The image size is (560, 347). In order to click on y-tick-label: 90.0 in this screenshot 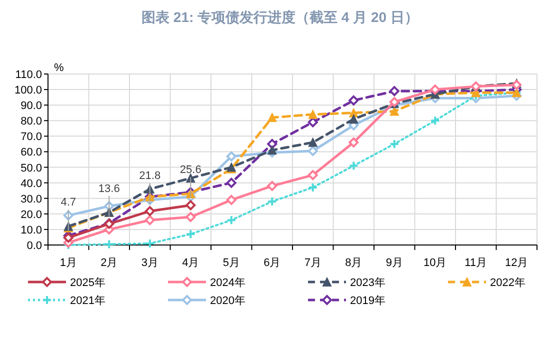, I will do `click(31, 106)`.